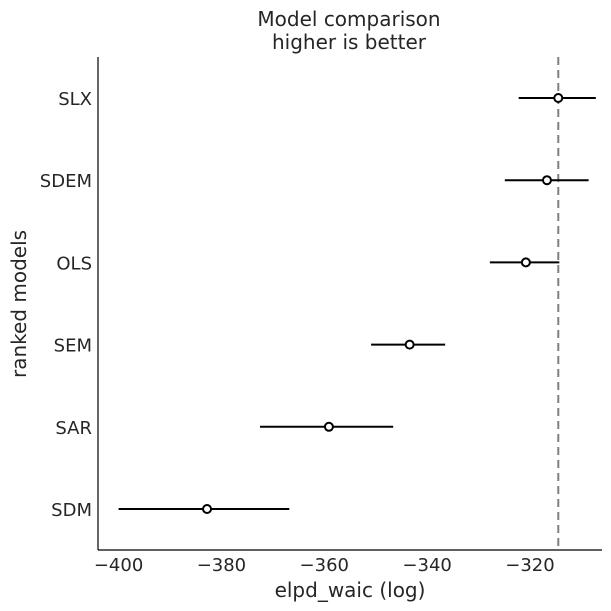 The image size is (611, 611). Describe the element at coordinates (529, 565) in the screenshot. I see `x-tick-label: −320` at that location.